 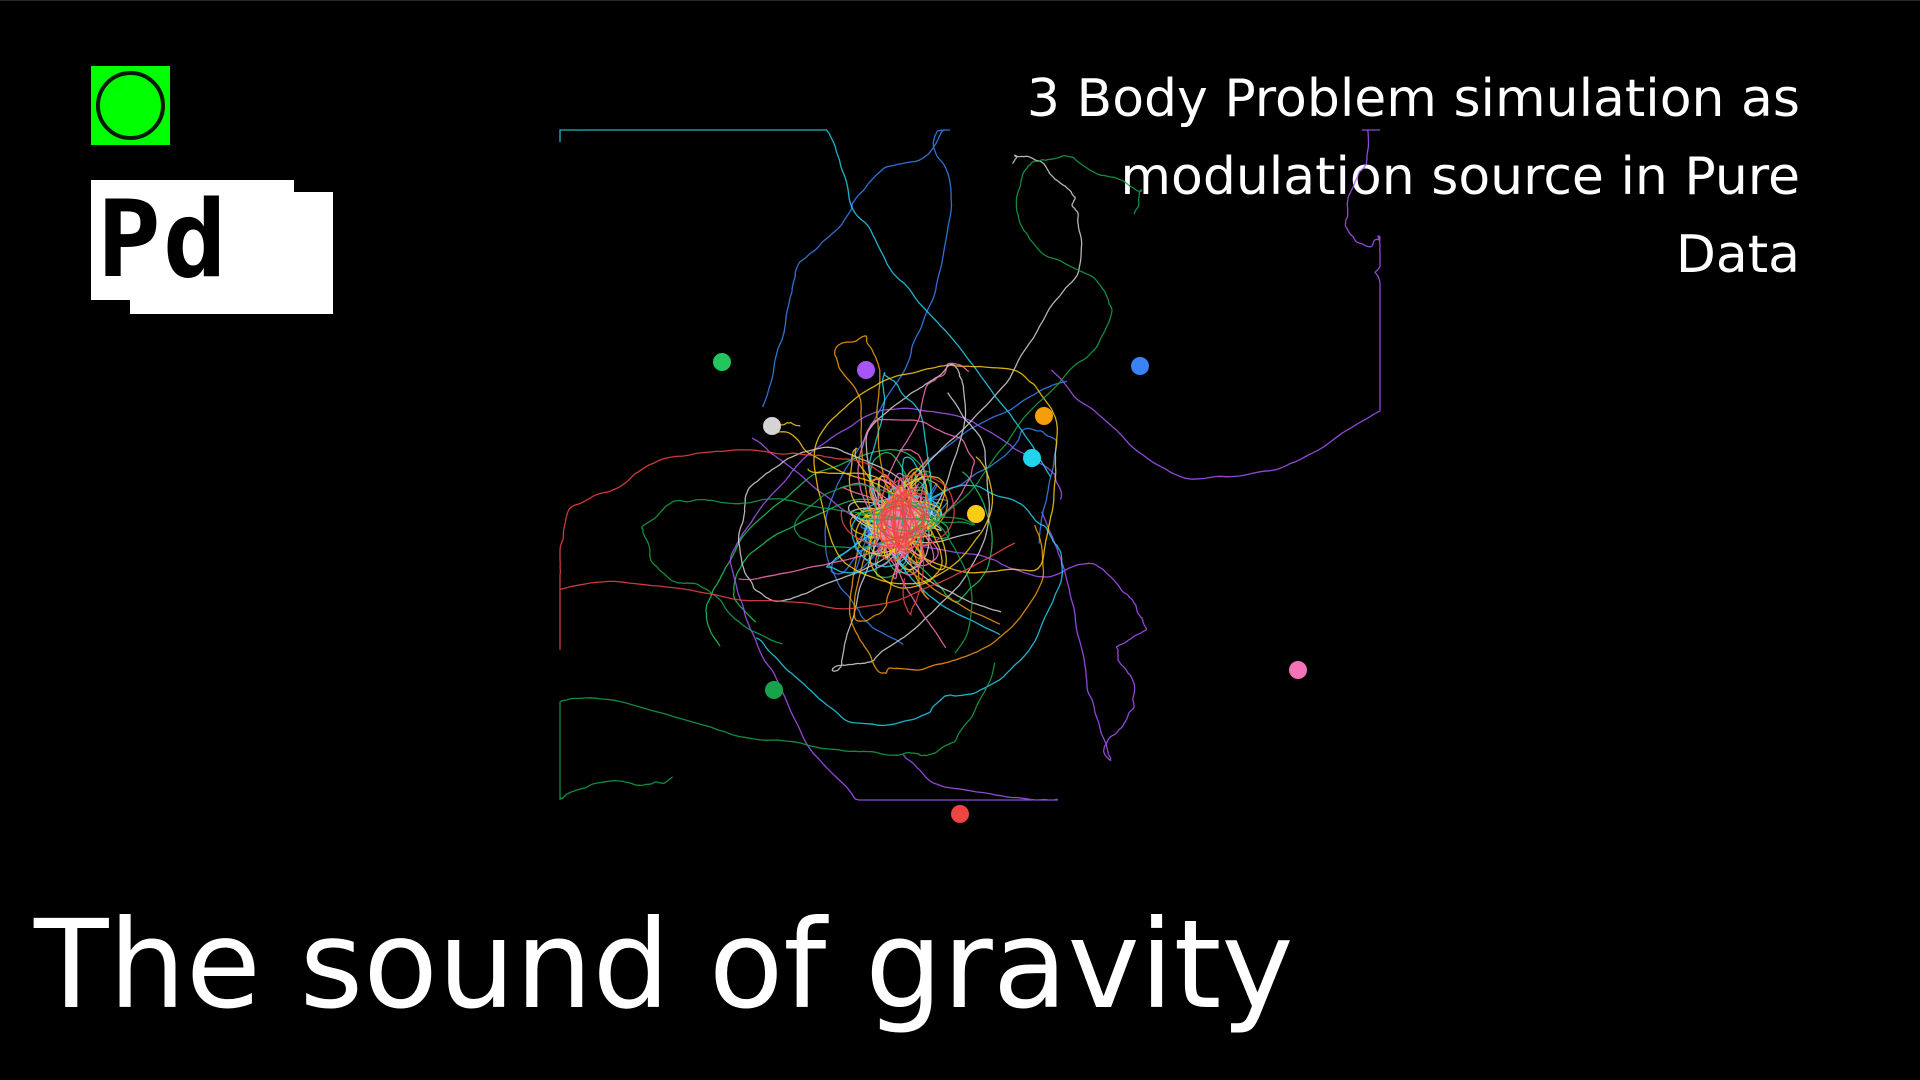 What do you see at coordinates (772, 426) in the screenshot?
I see `body-white` at bounding box center [772, 426].